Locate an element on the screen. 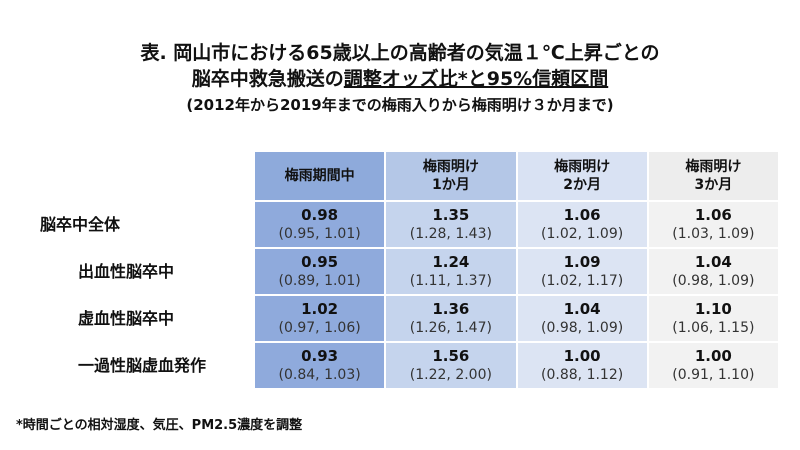 The height and width of the screenshot is (450, 800). odds-ratio: 1.10 is located at coordinates (713, 308).